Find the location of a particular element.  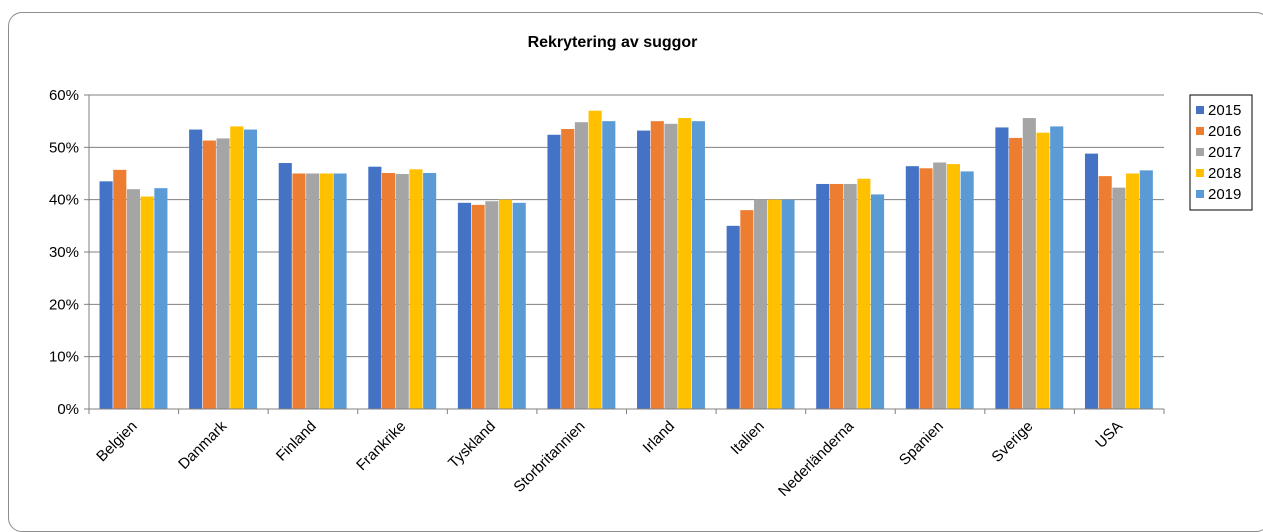

x-tick-label: Storbritannien is located at coordinates (549, 457).